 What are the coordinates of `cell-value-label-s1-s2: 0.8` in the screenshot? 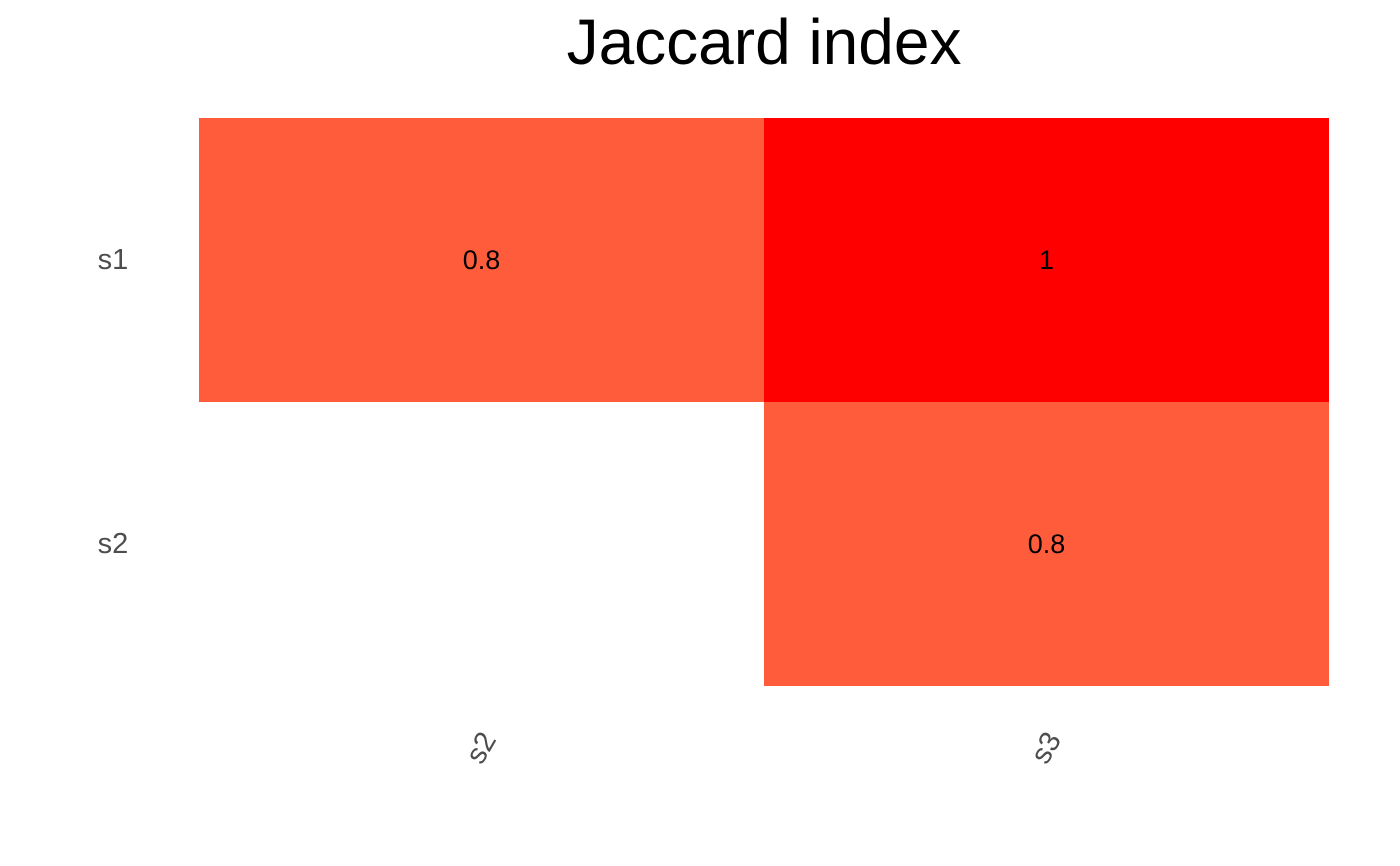 It's located at (482, 260).